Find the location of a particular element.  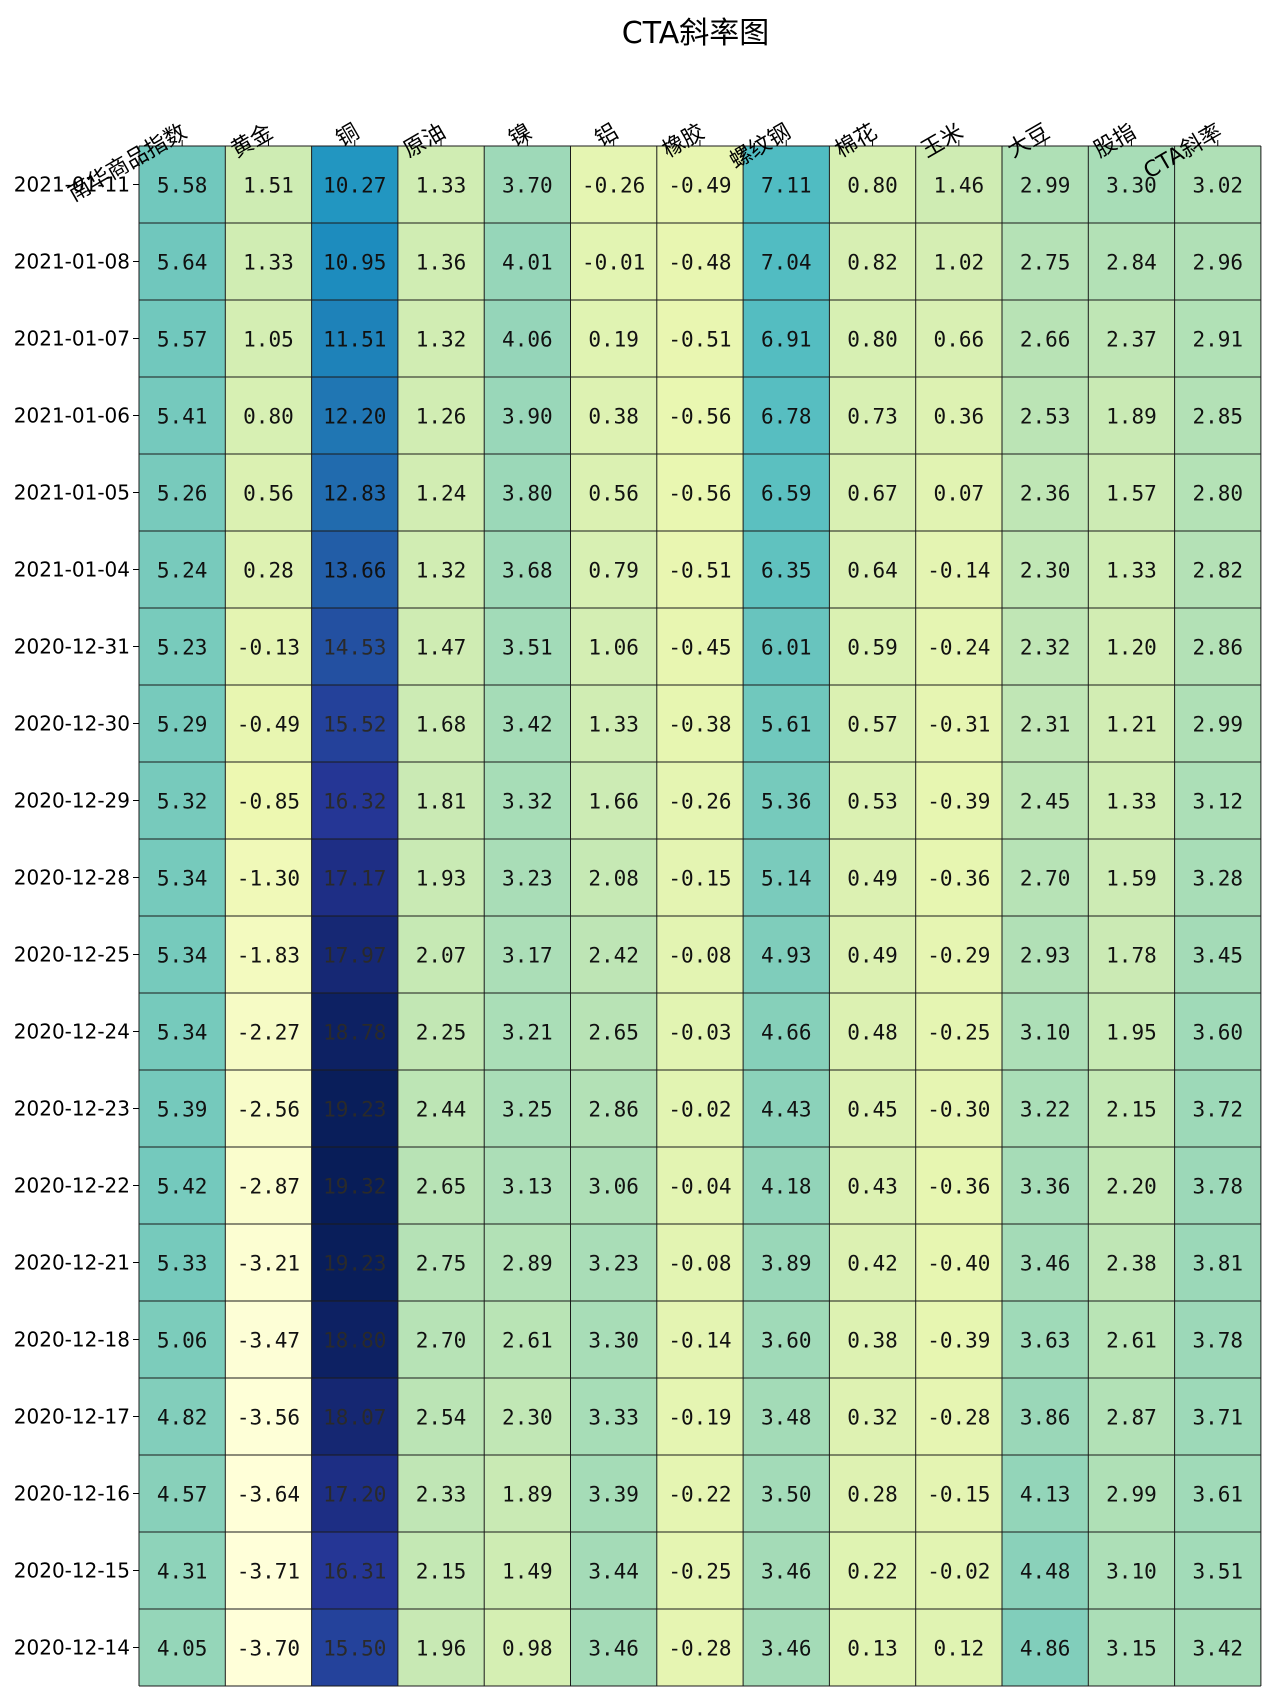

cell-value-label: 2.84 is located at coordinates (1131, 263).